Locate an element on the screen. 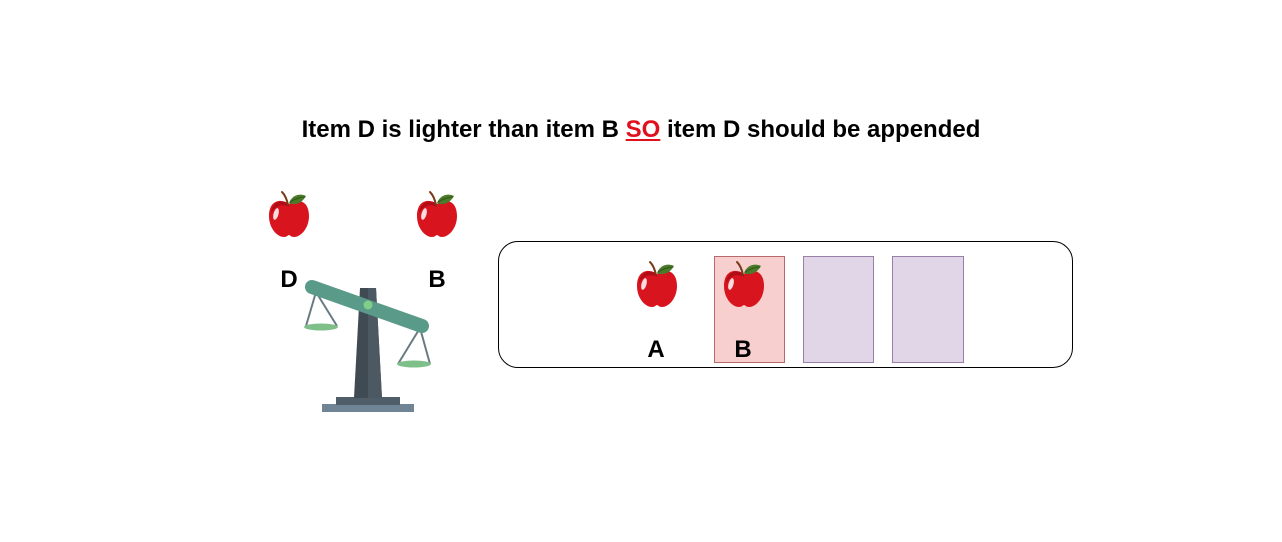 The image size is (1282, 542). balance-scale-icon is located at coordinates (367, 346).